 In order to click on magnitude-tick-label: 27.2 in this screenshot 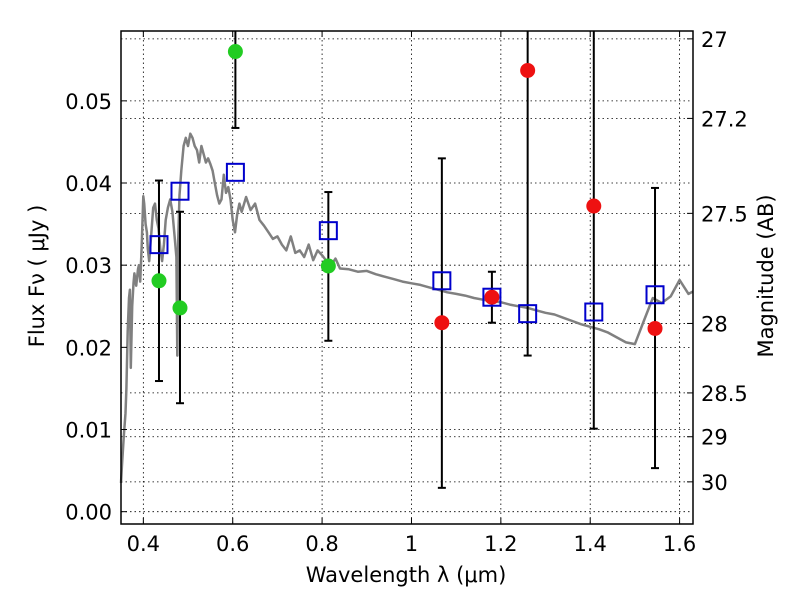, I will do `click(724, 119)`.